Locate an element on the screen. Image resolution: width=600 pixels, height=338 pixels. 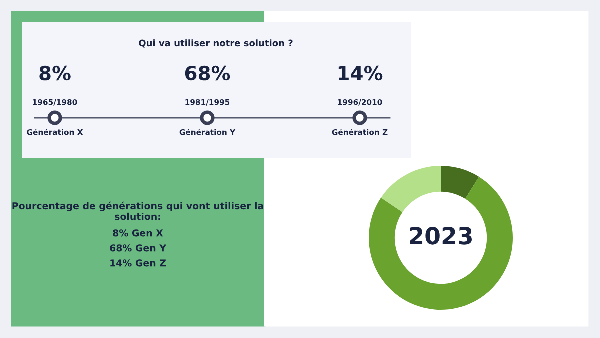
text: 68% is located at coordinates (207, 73).